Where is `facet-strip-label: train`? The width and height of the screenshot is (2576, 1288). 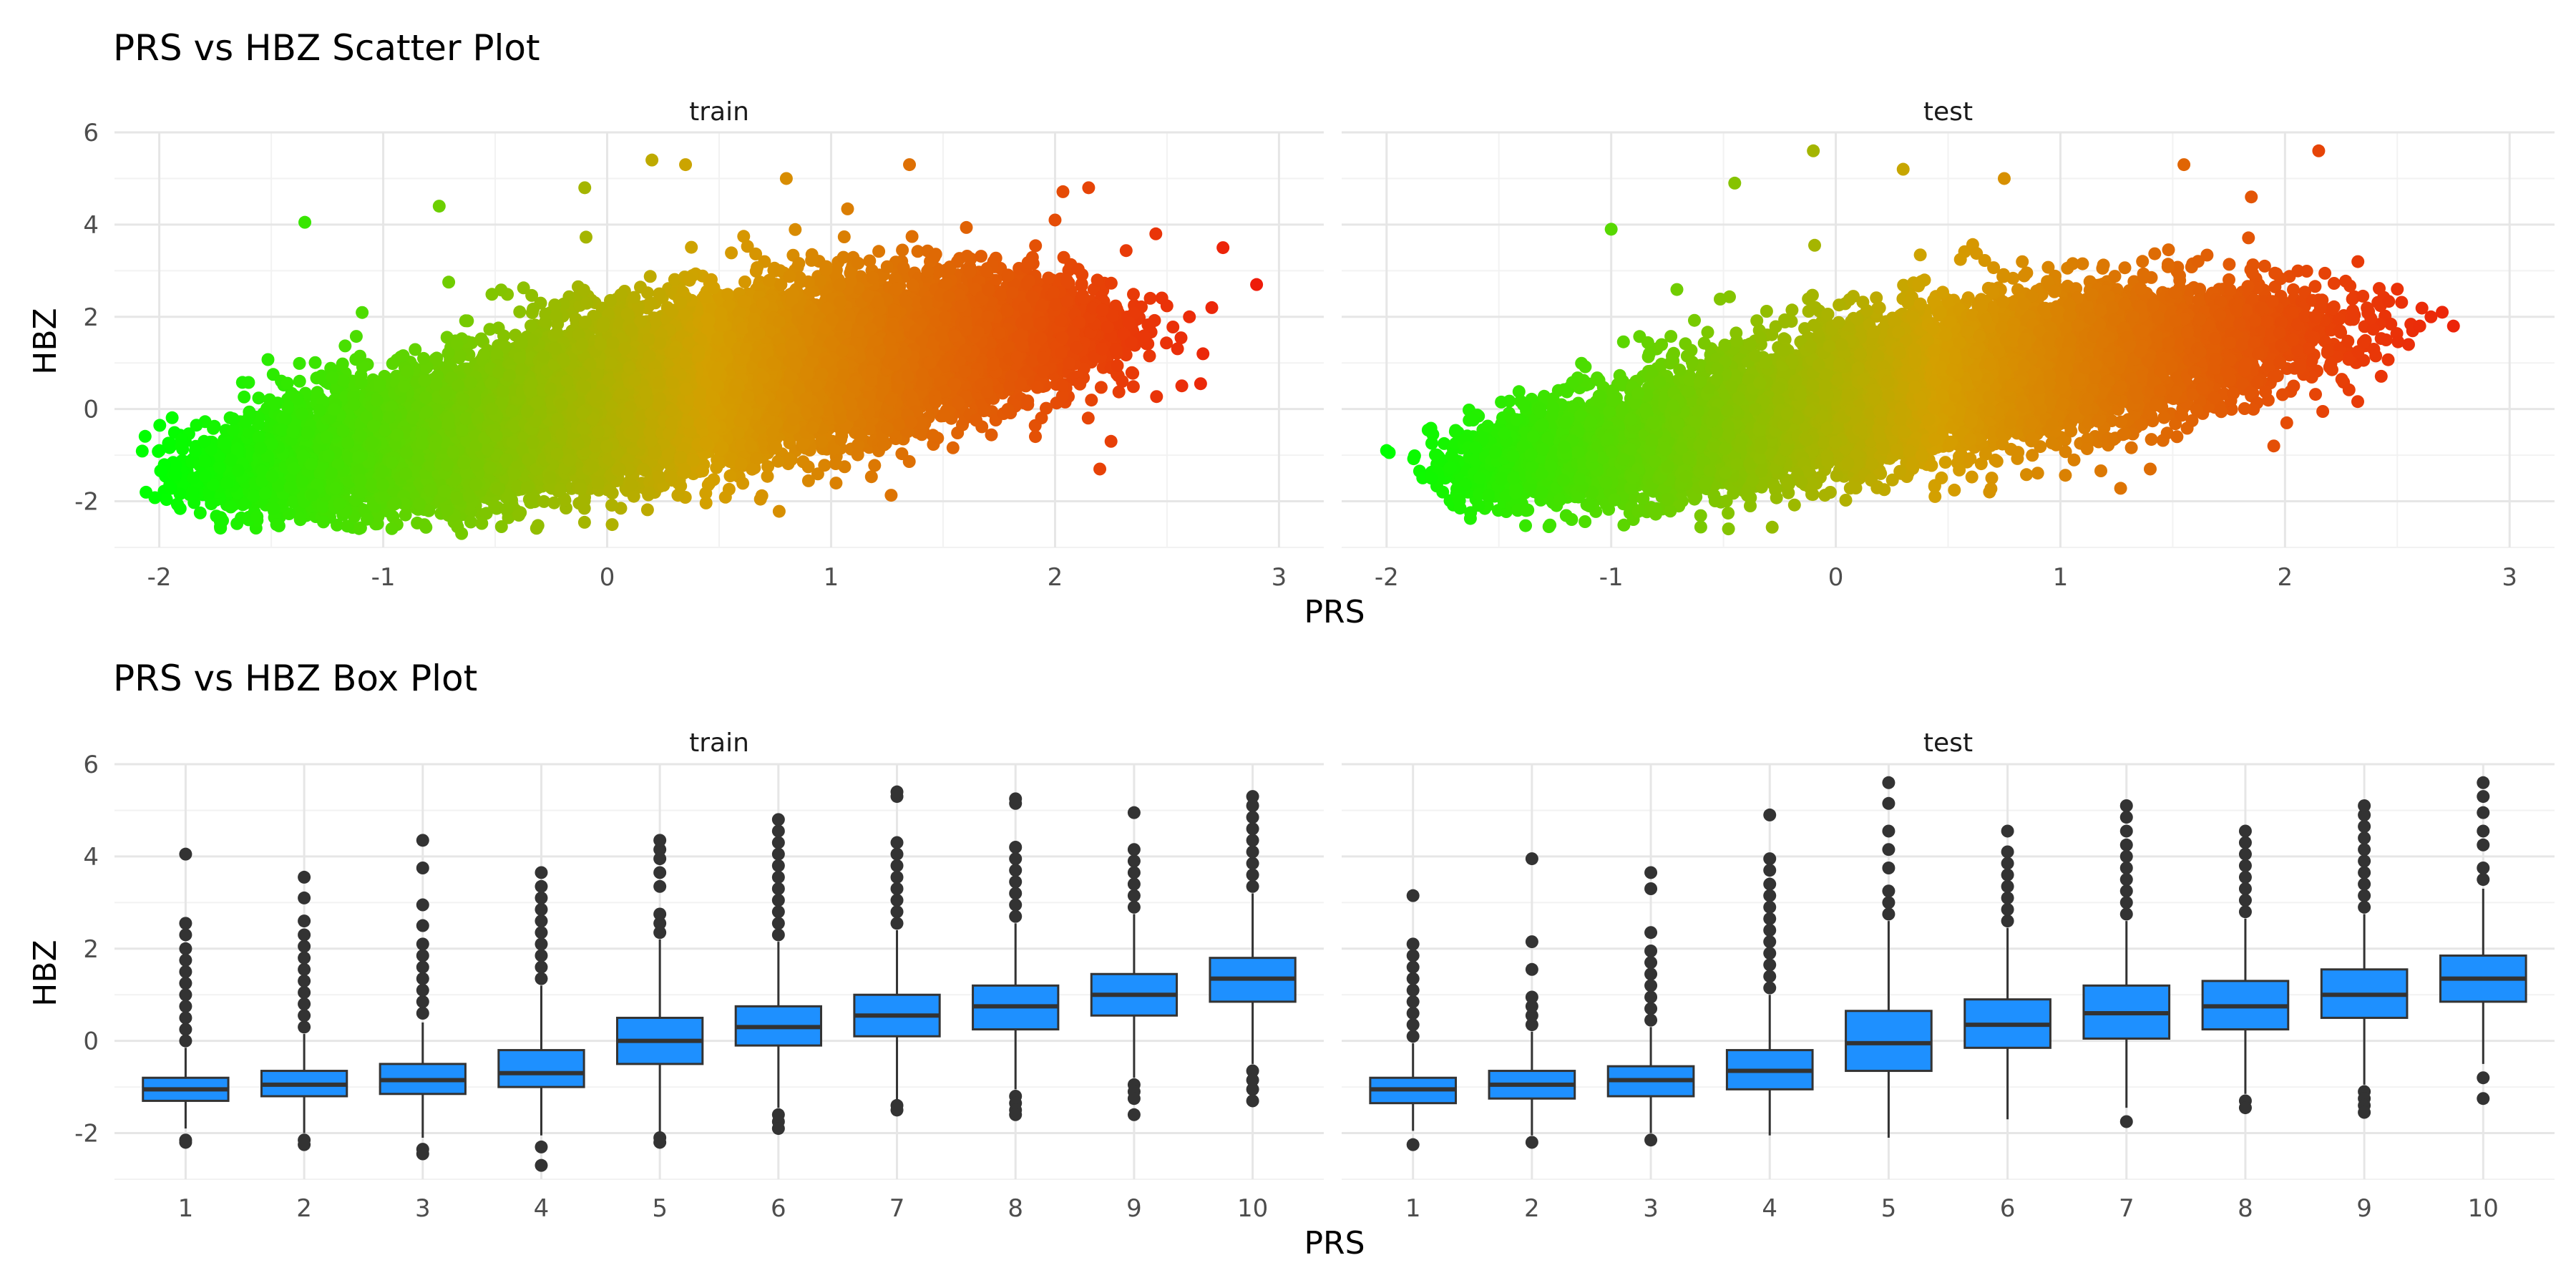 facet-strip-label: train is located at coordinates (719, 112).